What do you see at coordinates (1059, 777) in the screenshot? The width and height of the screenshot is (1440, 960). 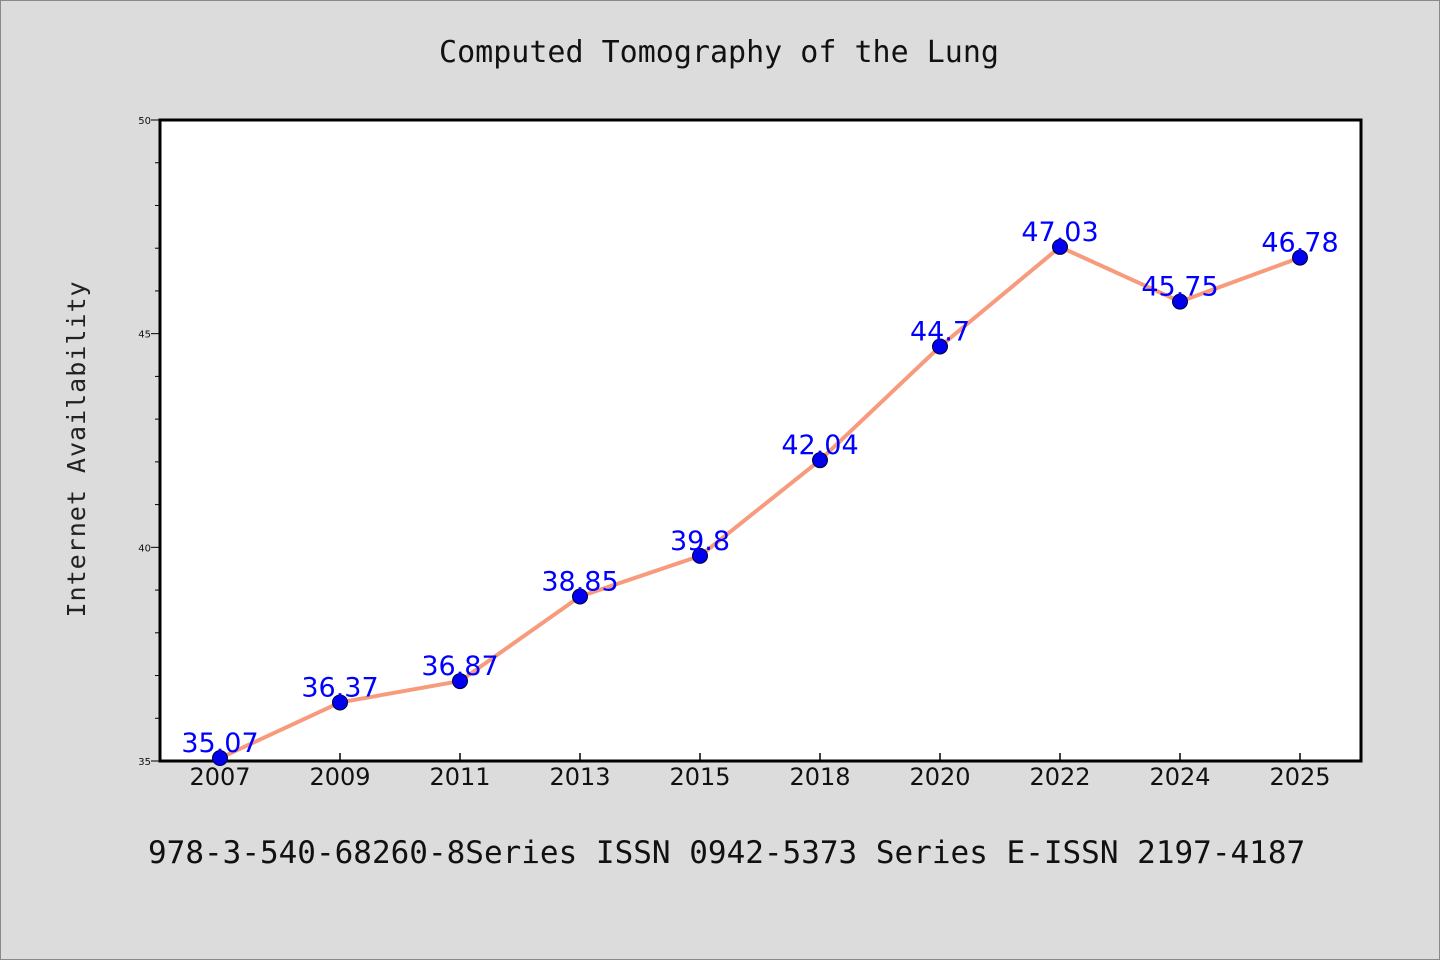 I see `x-tick-label: 2022` at bounding box center [1059, 777].